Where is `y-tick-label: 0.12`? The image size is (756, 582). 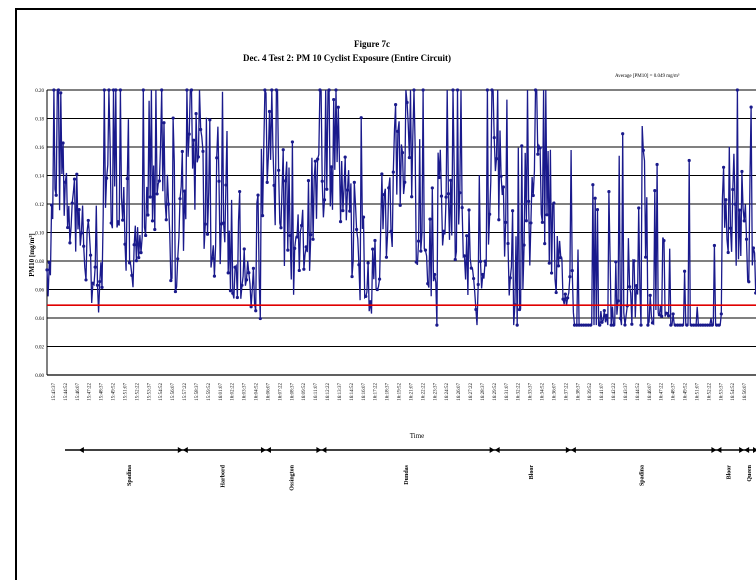
y-tick-label: 0.12 is located at coordinates (39, 205).